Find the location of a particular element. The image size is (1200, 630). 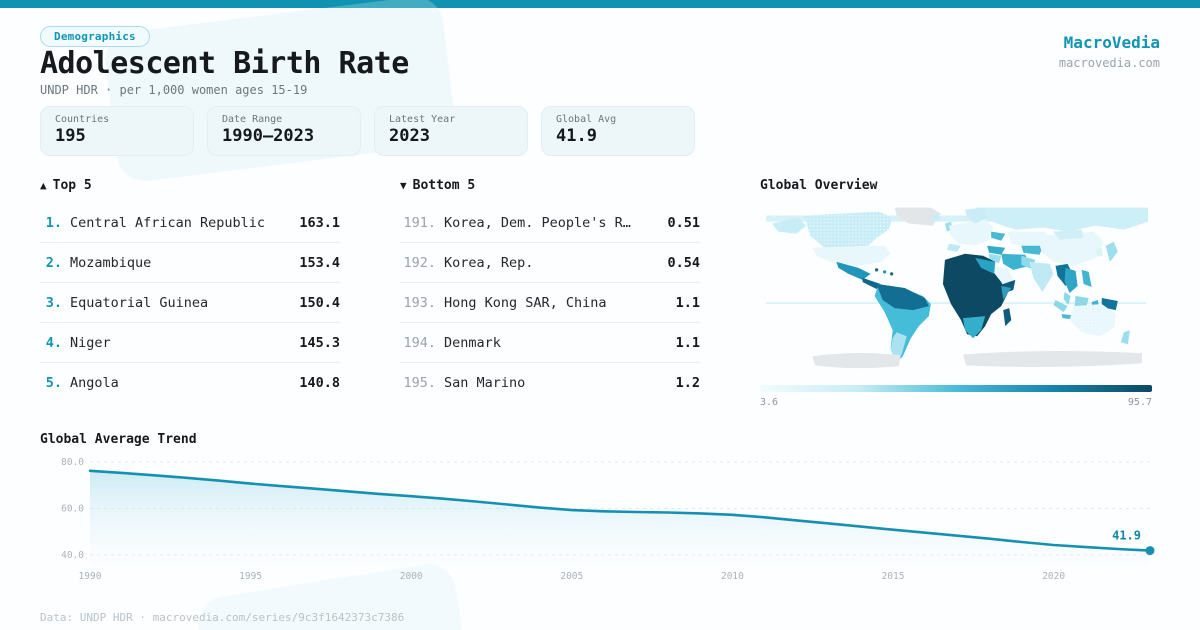

stat-label: Countries is located at coordinates (82, 119).